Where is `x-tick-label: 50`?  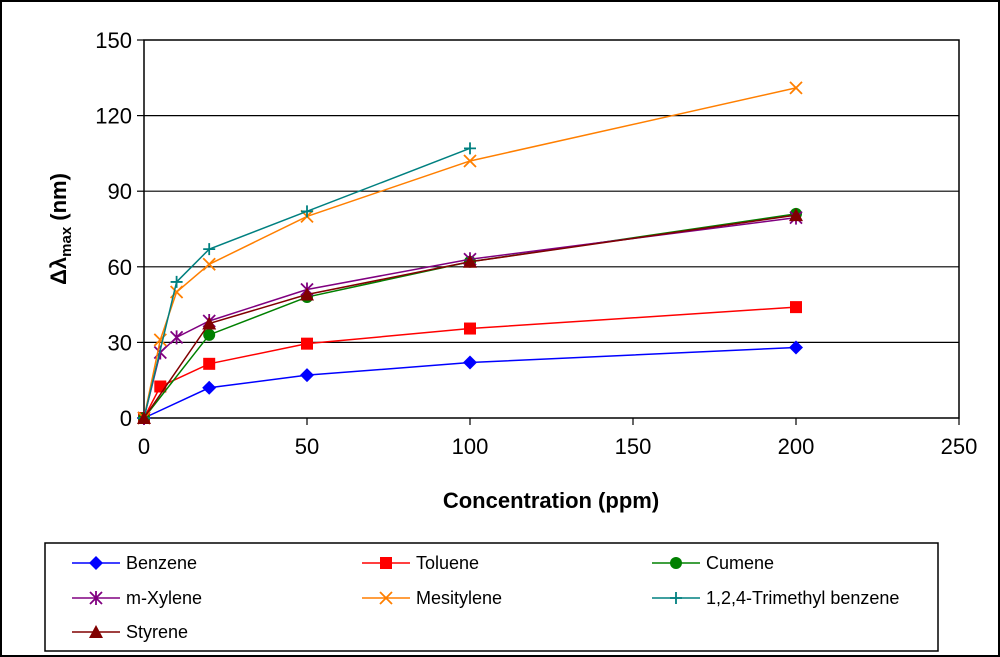 x-tick-label: 50 is located at coordinates (307, 446).